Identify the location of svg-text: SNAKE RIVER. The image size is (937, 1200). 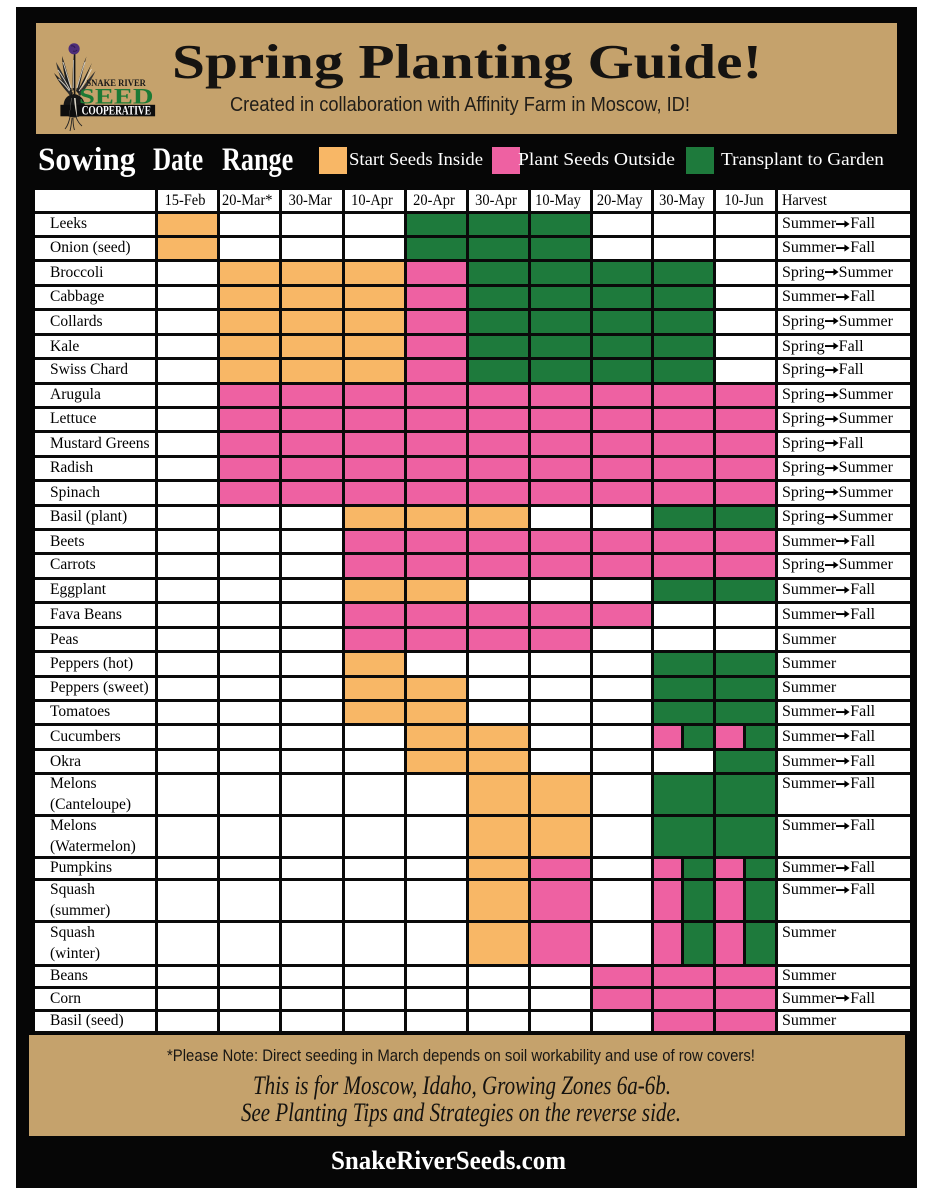
(116, 83).